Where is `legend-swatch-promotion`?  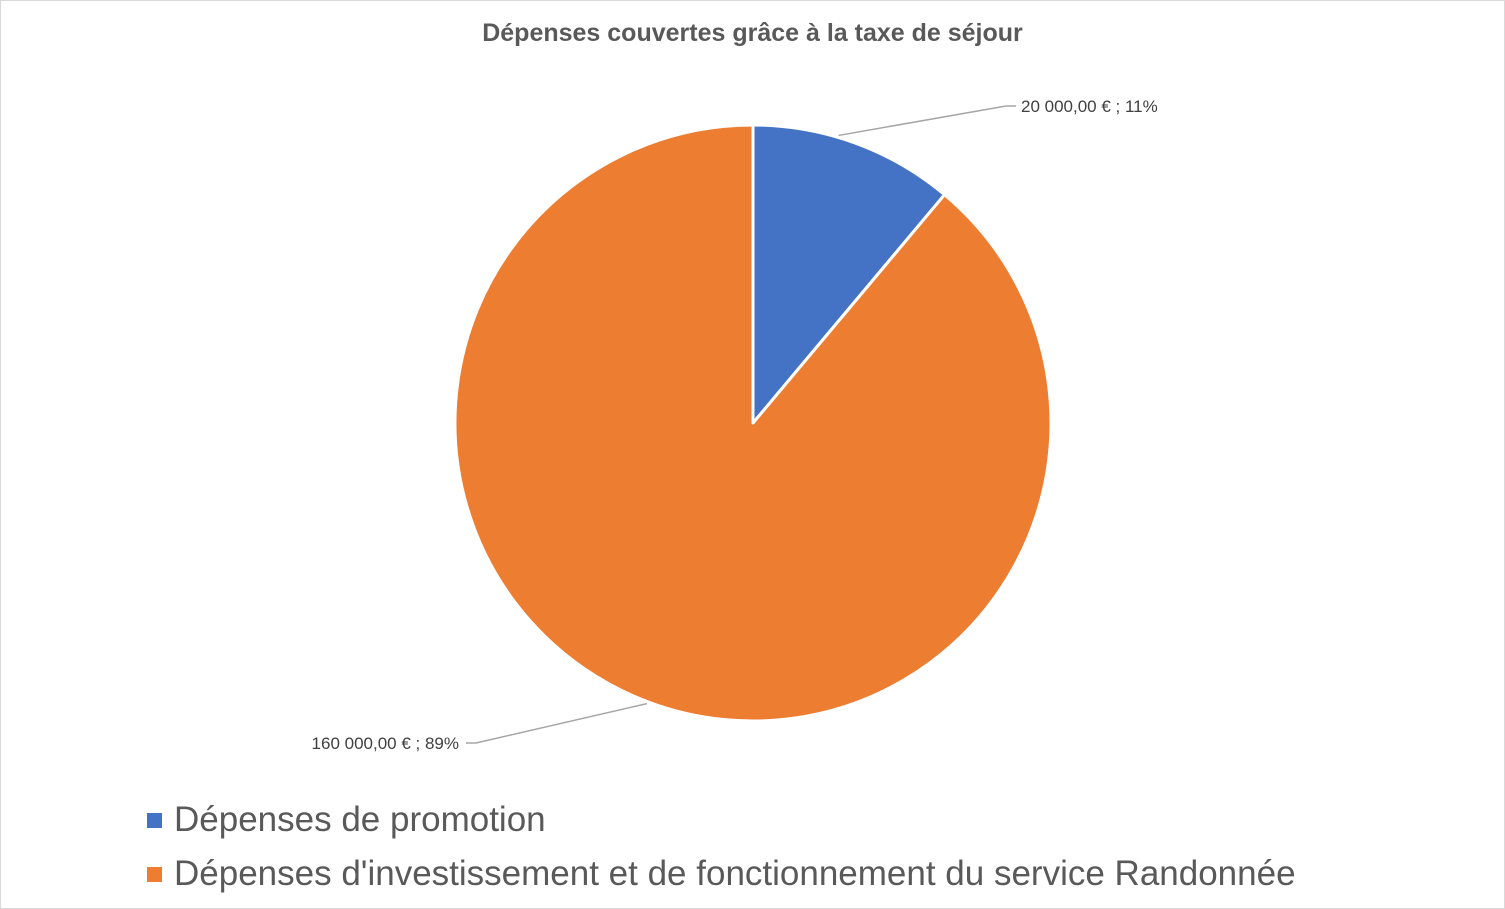 legend-swatch-promotion is located at coordinates (154, 820).